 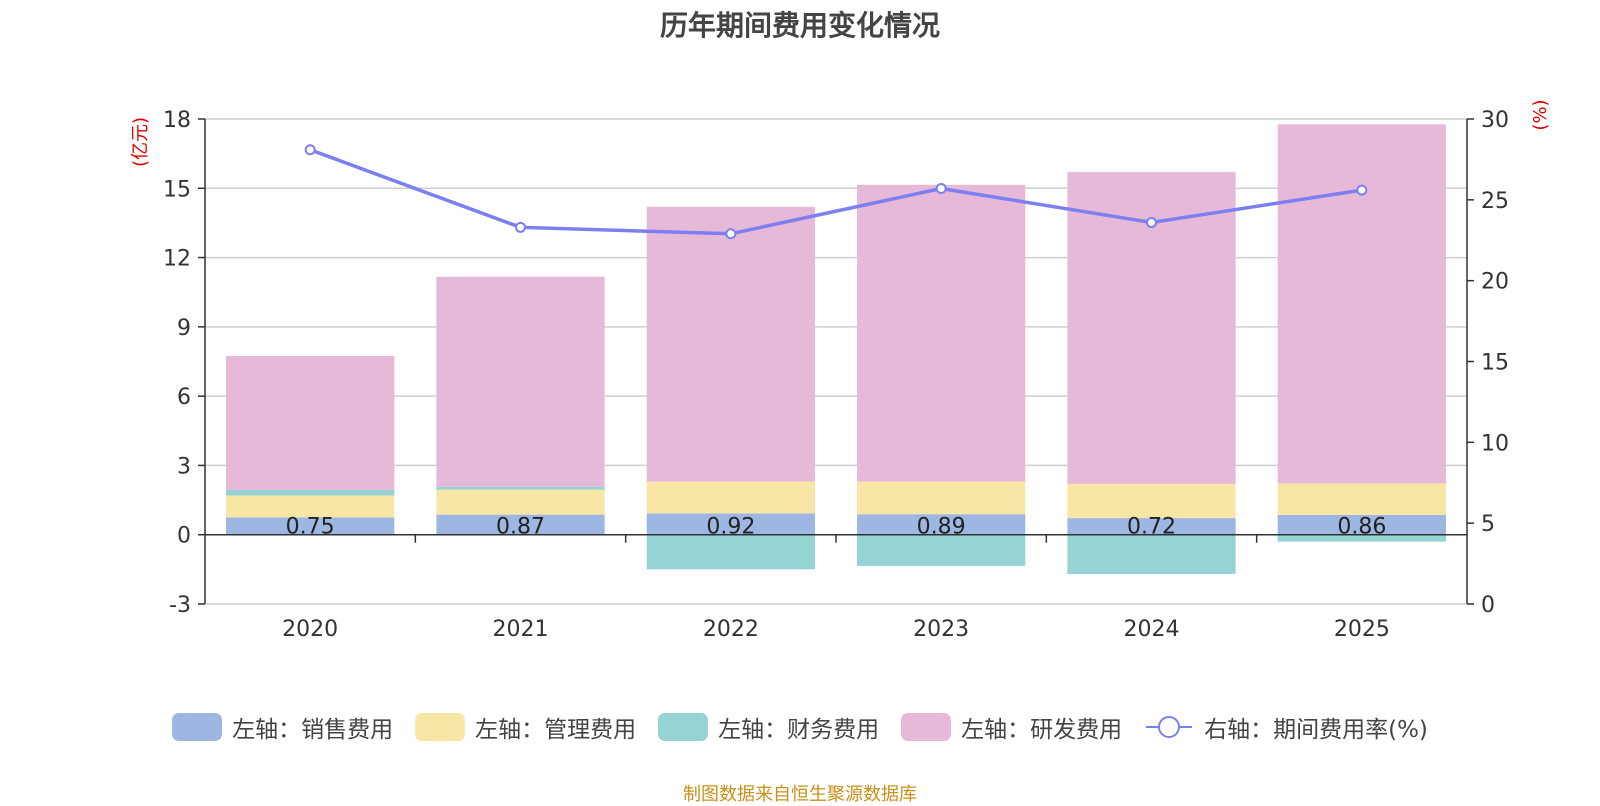 What do you see at coordinates (1495, 120) in the screenshot?
I see `right-axis-tick-label: 30` at bounding box center [1495, 120].